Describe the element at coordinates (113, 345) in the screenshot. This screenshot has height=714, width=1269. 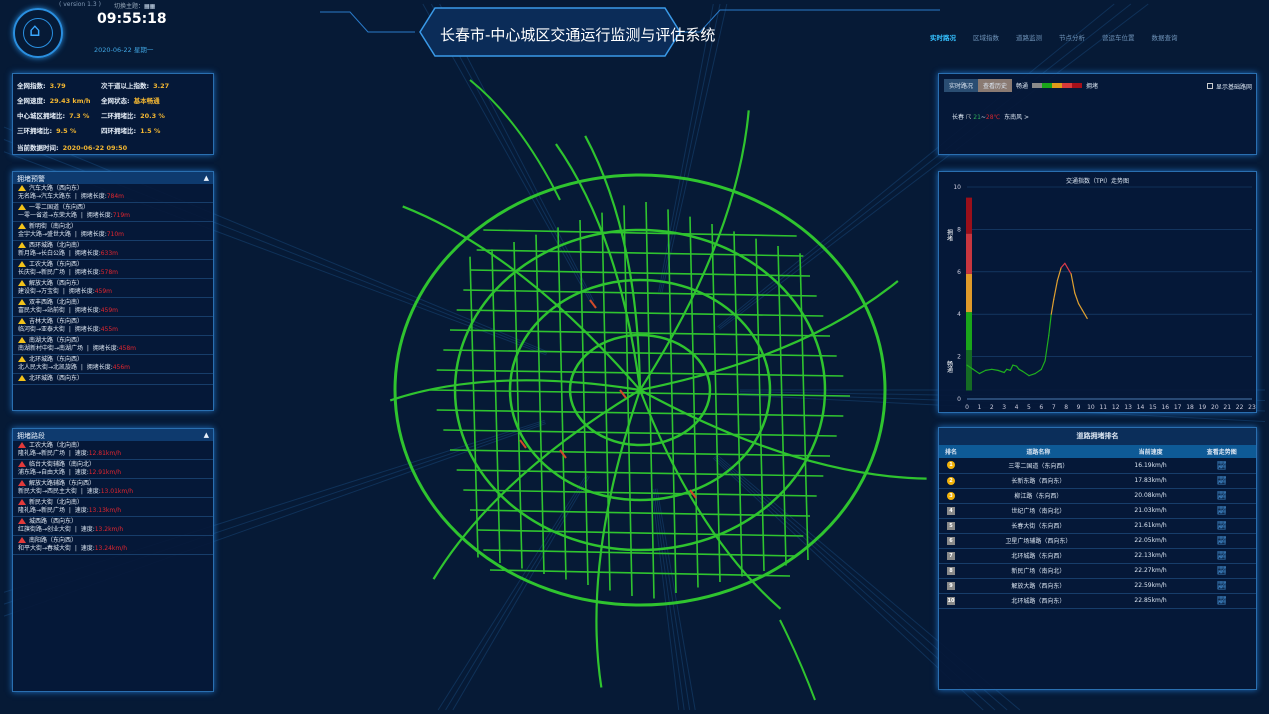
I see `warning-item: 南湖大路（东向西） 南湖新村中街→南湖广场 | 拥堵长度:458m` at that location.